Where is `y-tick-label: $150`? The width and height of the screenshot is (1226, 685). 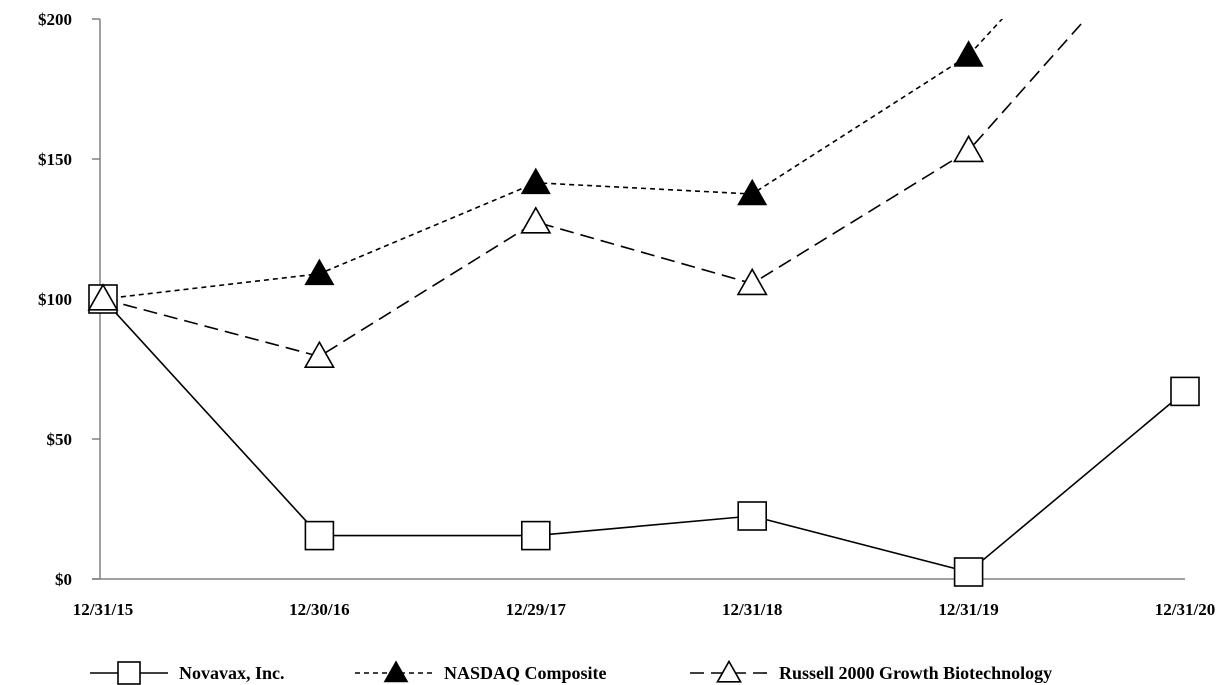
y-tick-label: $150 is located at coordinates (55, 159).